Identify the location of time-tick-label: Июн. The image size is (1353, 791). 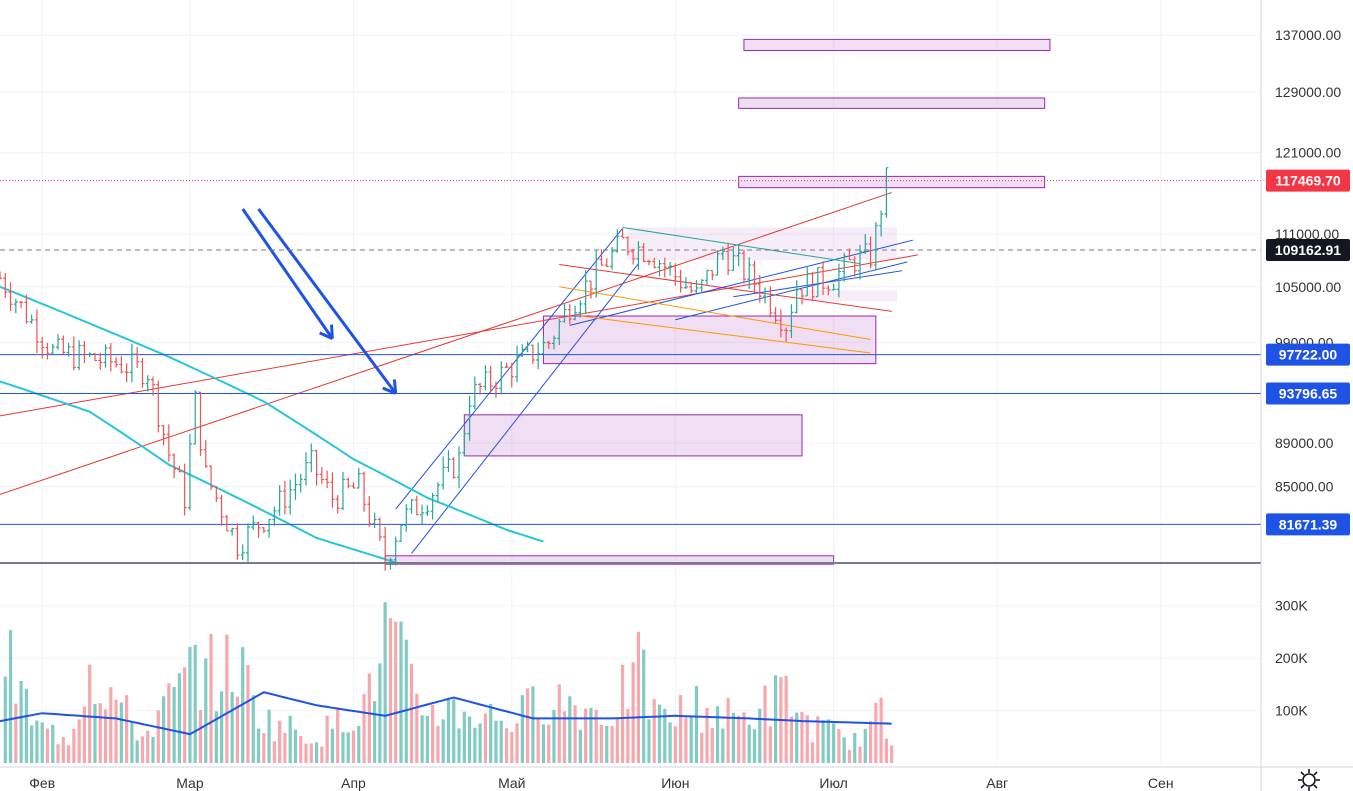
(675, 783).